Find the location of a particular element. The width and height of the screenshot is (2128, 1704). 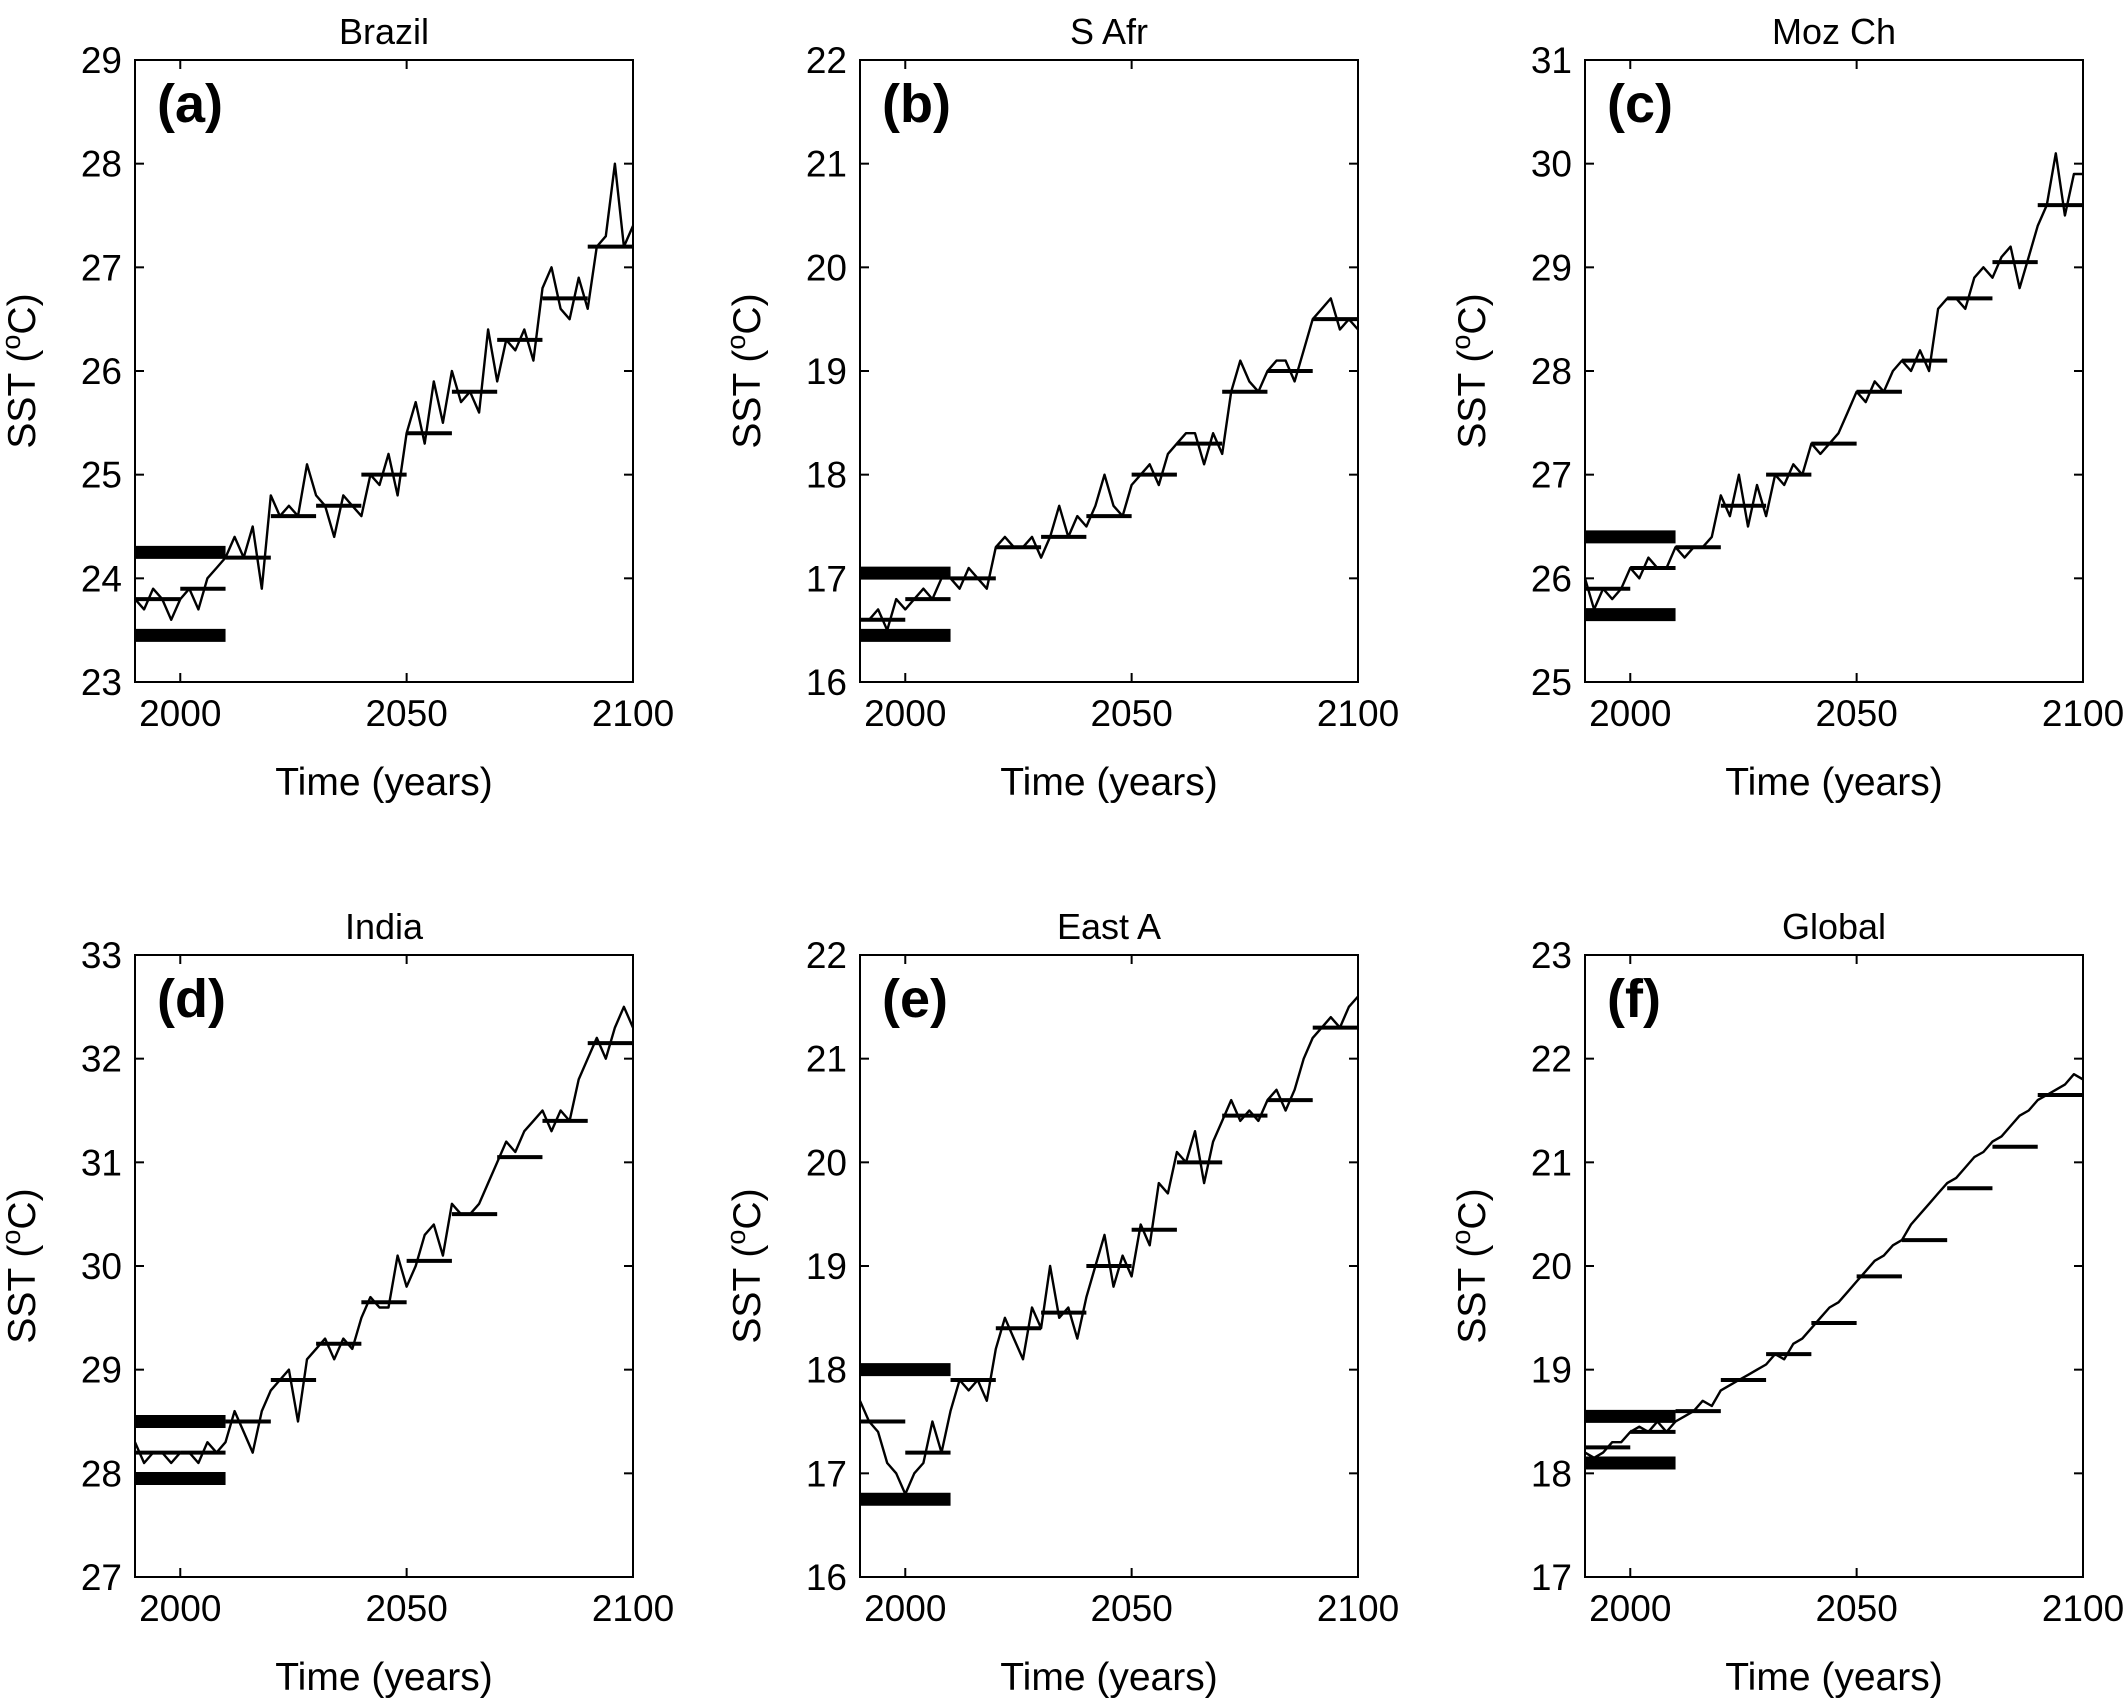

y-tick-label: 21 is located at coordinates (826, 1059).